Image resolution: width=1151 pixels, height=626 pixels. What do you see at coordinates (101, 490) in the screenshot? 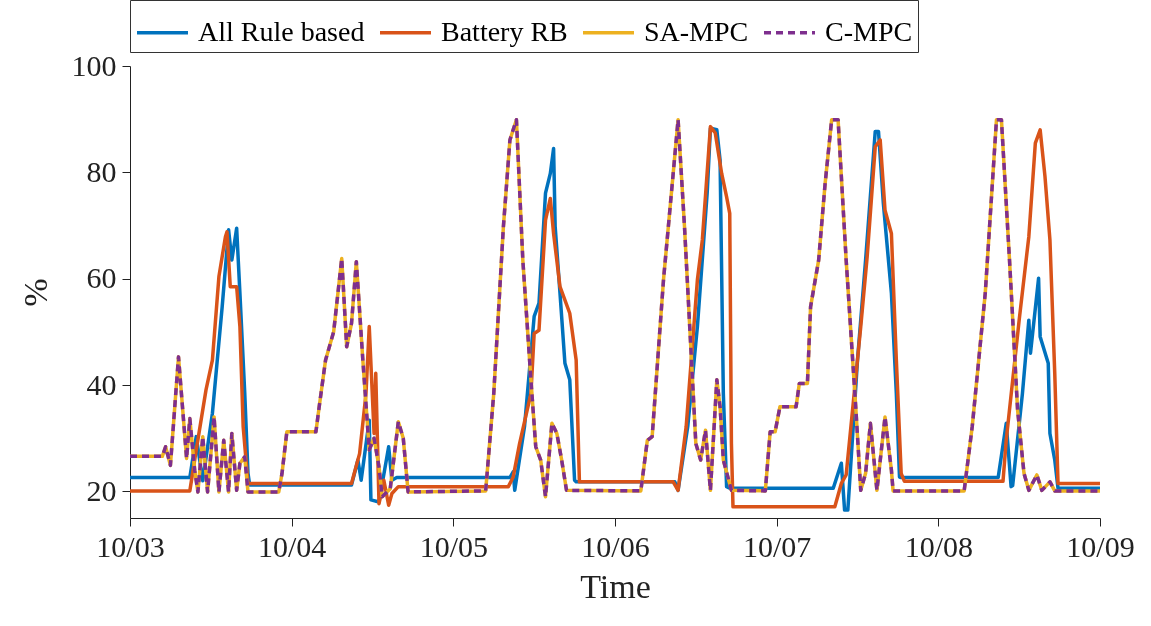
I see `y-tick-label: 20` at bounding box center [101, 490].